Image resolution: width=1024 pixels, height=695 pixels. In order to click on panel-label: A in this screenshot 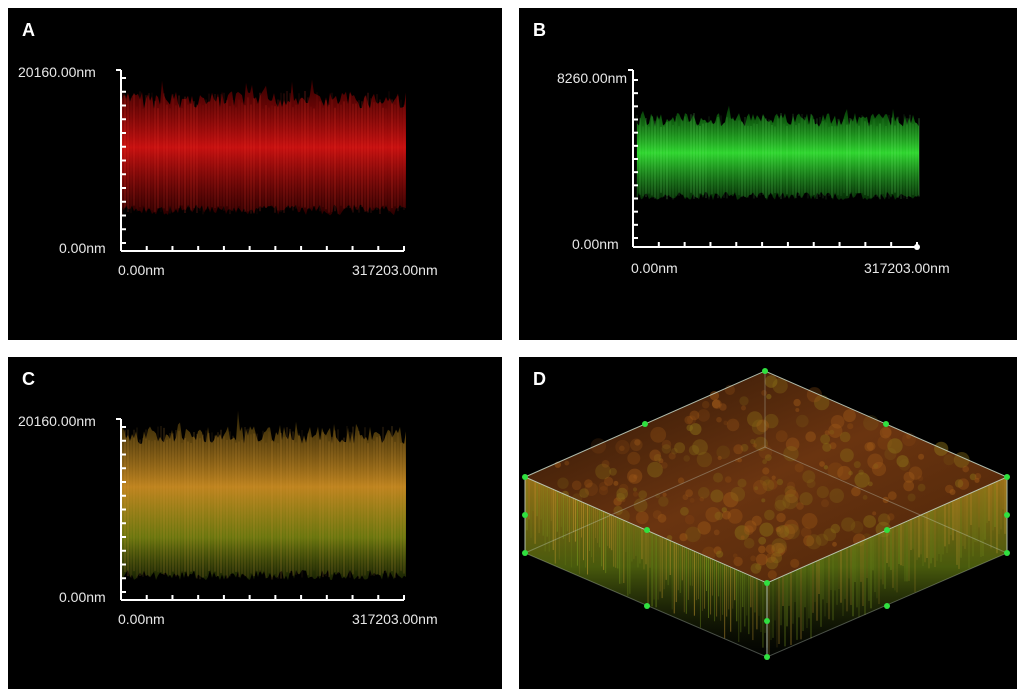, I will do `click(28, 30)`.